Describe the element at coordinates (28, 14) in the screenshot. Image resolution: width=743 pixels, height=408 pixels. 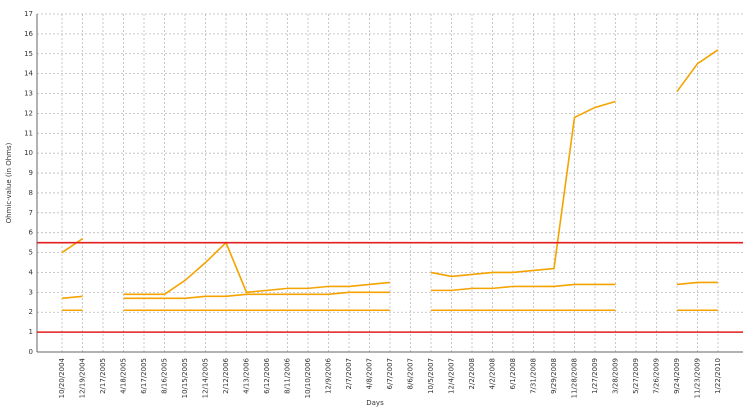
I see `y-tick-label: 17` at that location.